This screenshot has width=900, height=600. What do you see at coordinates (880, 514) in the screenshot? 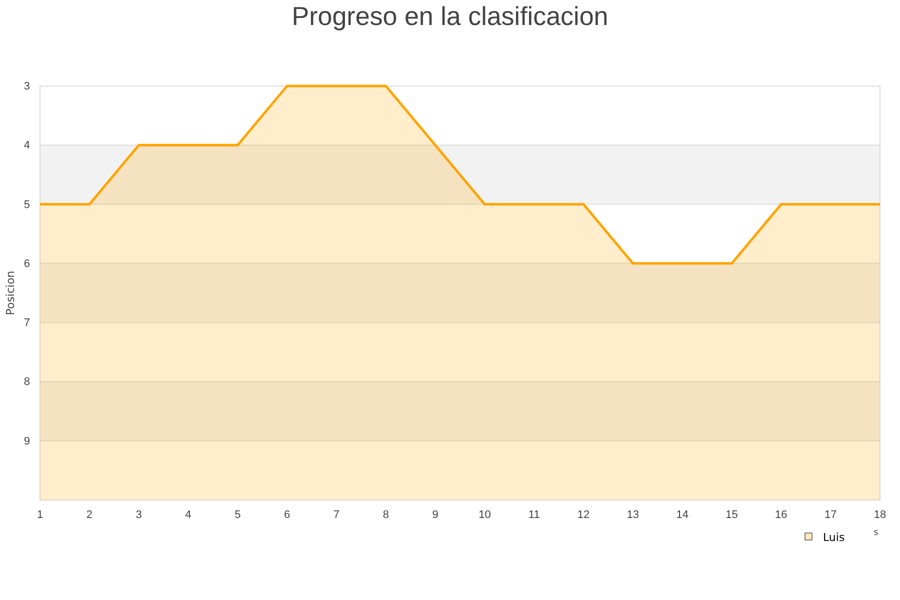
I see `x-tick-label: 18` at bounding box center [880, 514].